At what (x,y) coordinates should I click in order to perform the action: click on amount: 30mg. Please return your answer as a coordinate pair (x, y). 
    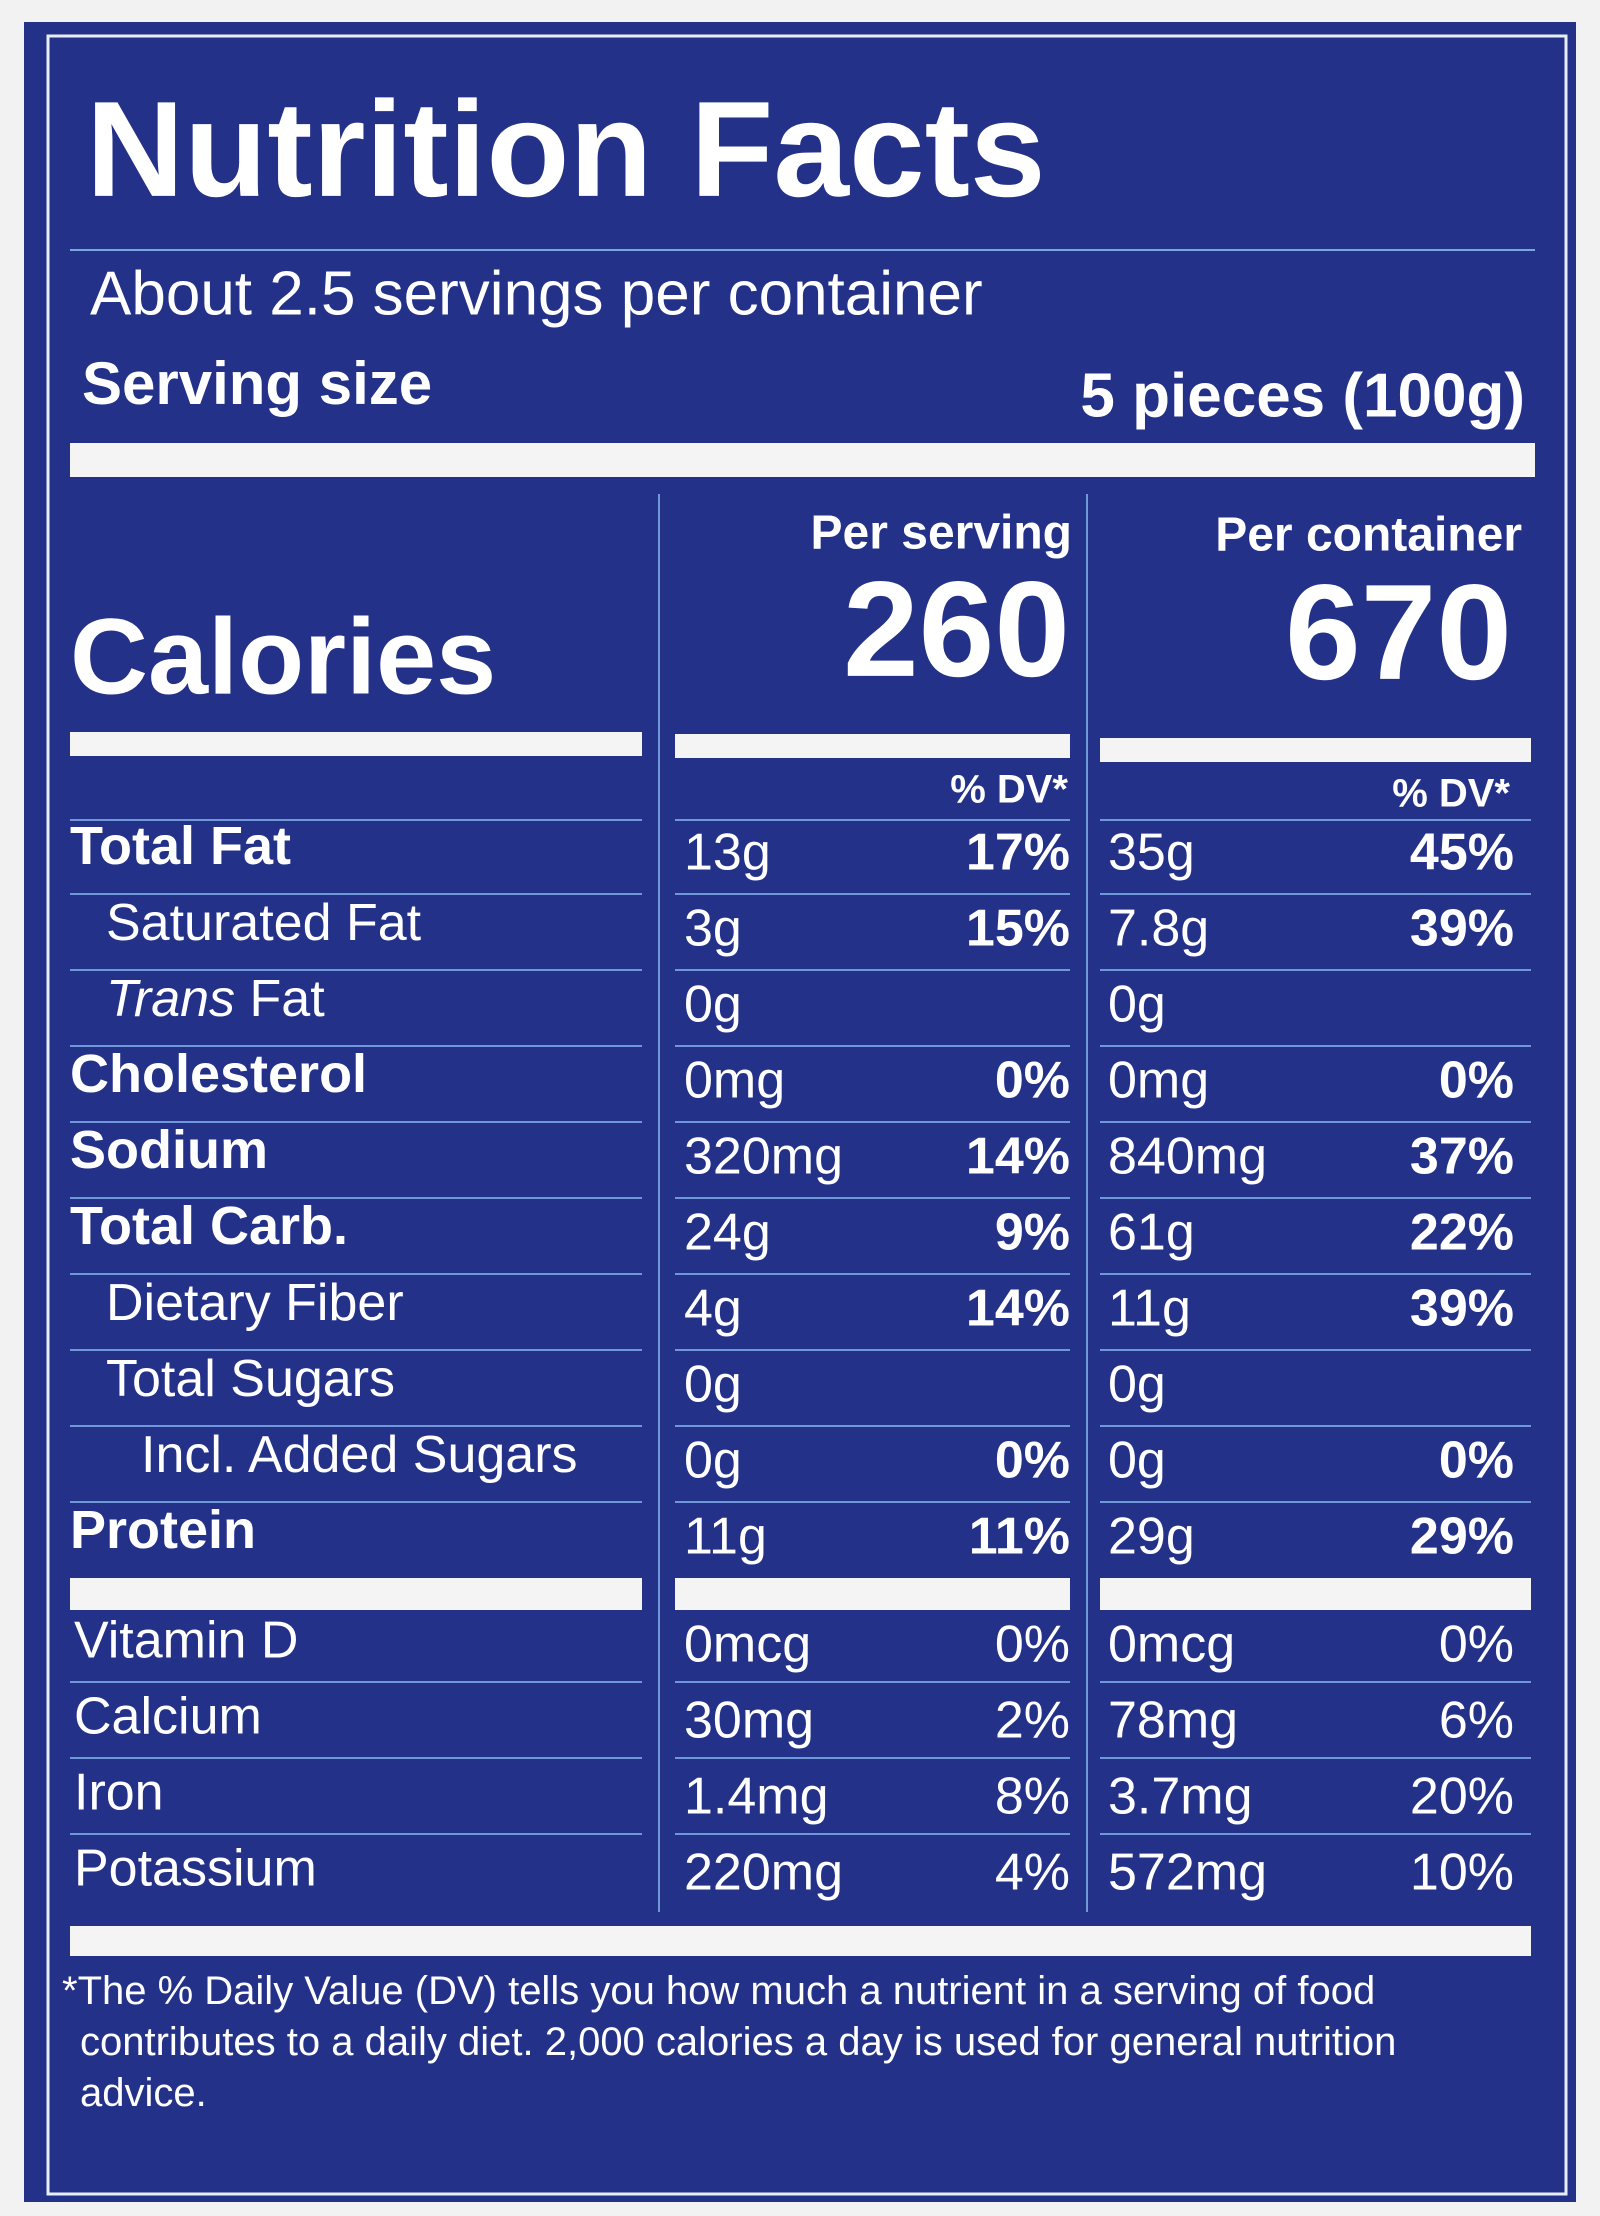
    Looking at the image, I should click on (749, 1721).